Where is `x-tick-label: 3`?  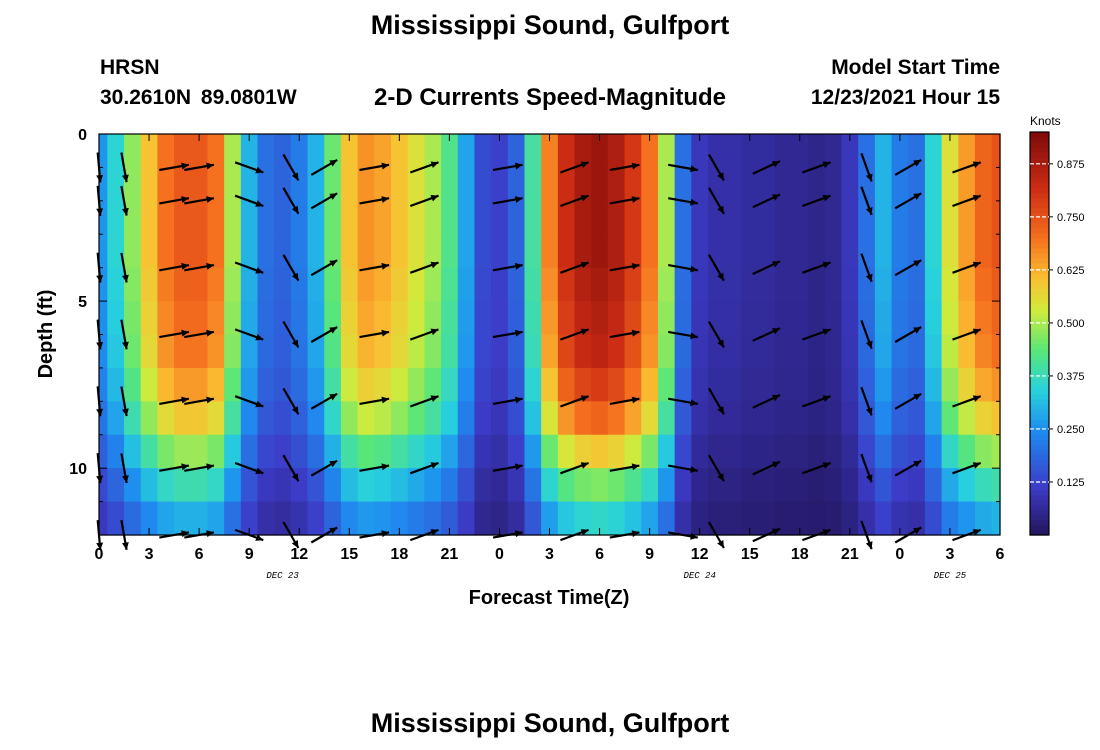
x-tick-label: 3 is located at coordinates (549, 554).